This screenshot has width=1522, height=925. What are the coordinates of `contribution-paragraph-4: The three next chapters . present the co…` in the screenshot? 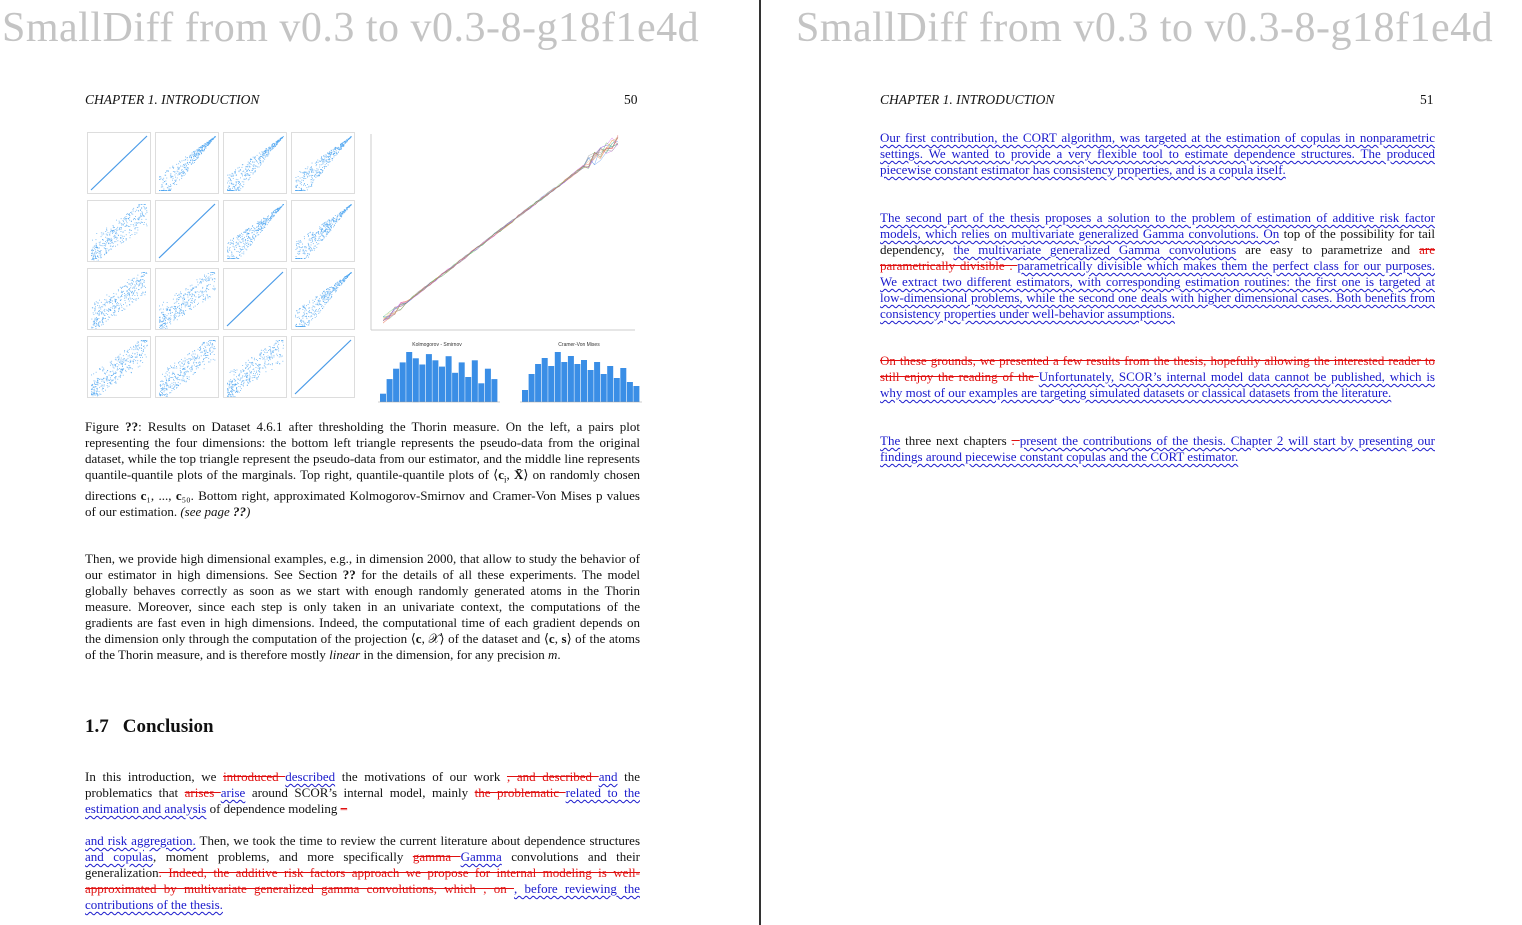 It's located at (1157, 449).